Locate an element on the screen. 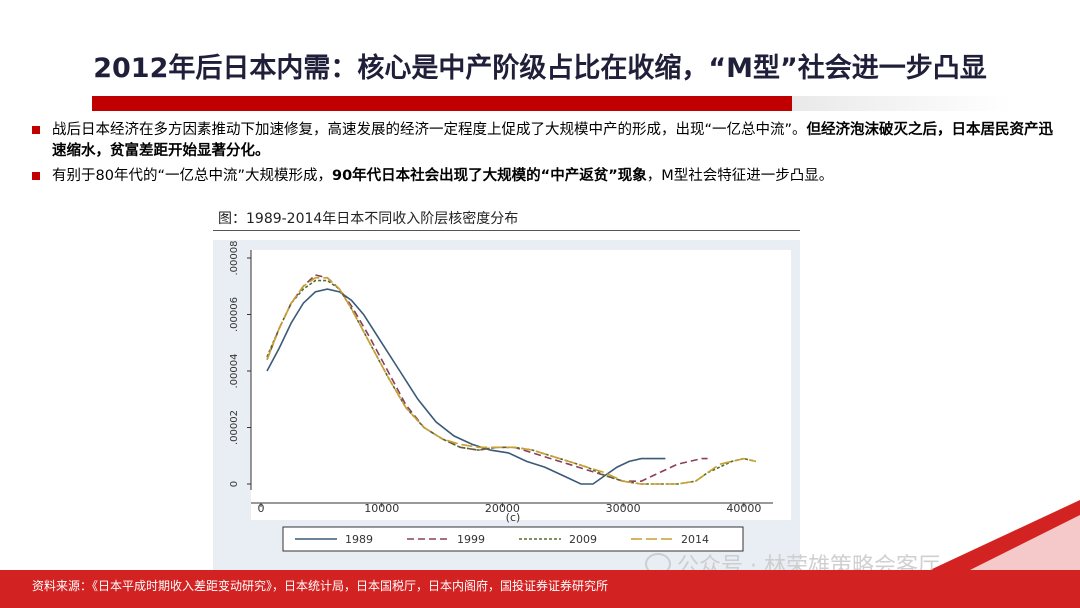 This screenshot has height=608, width=1080. series-line-1999 is located at coordinates (487, 378).